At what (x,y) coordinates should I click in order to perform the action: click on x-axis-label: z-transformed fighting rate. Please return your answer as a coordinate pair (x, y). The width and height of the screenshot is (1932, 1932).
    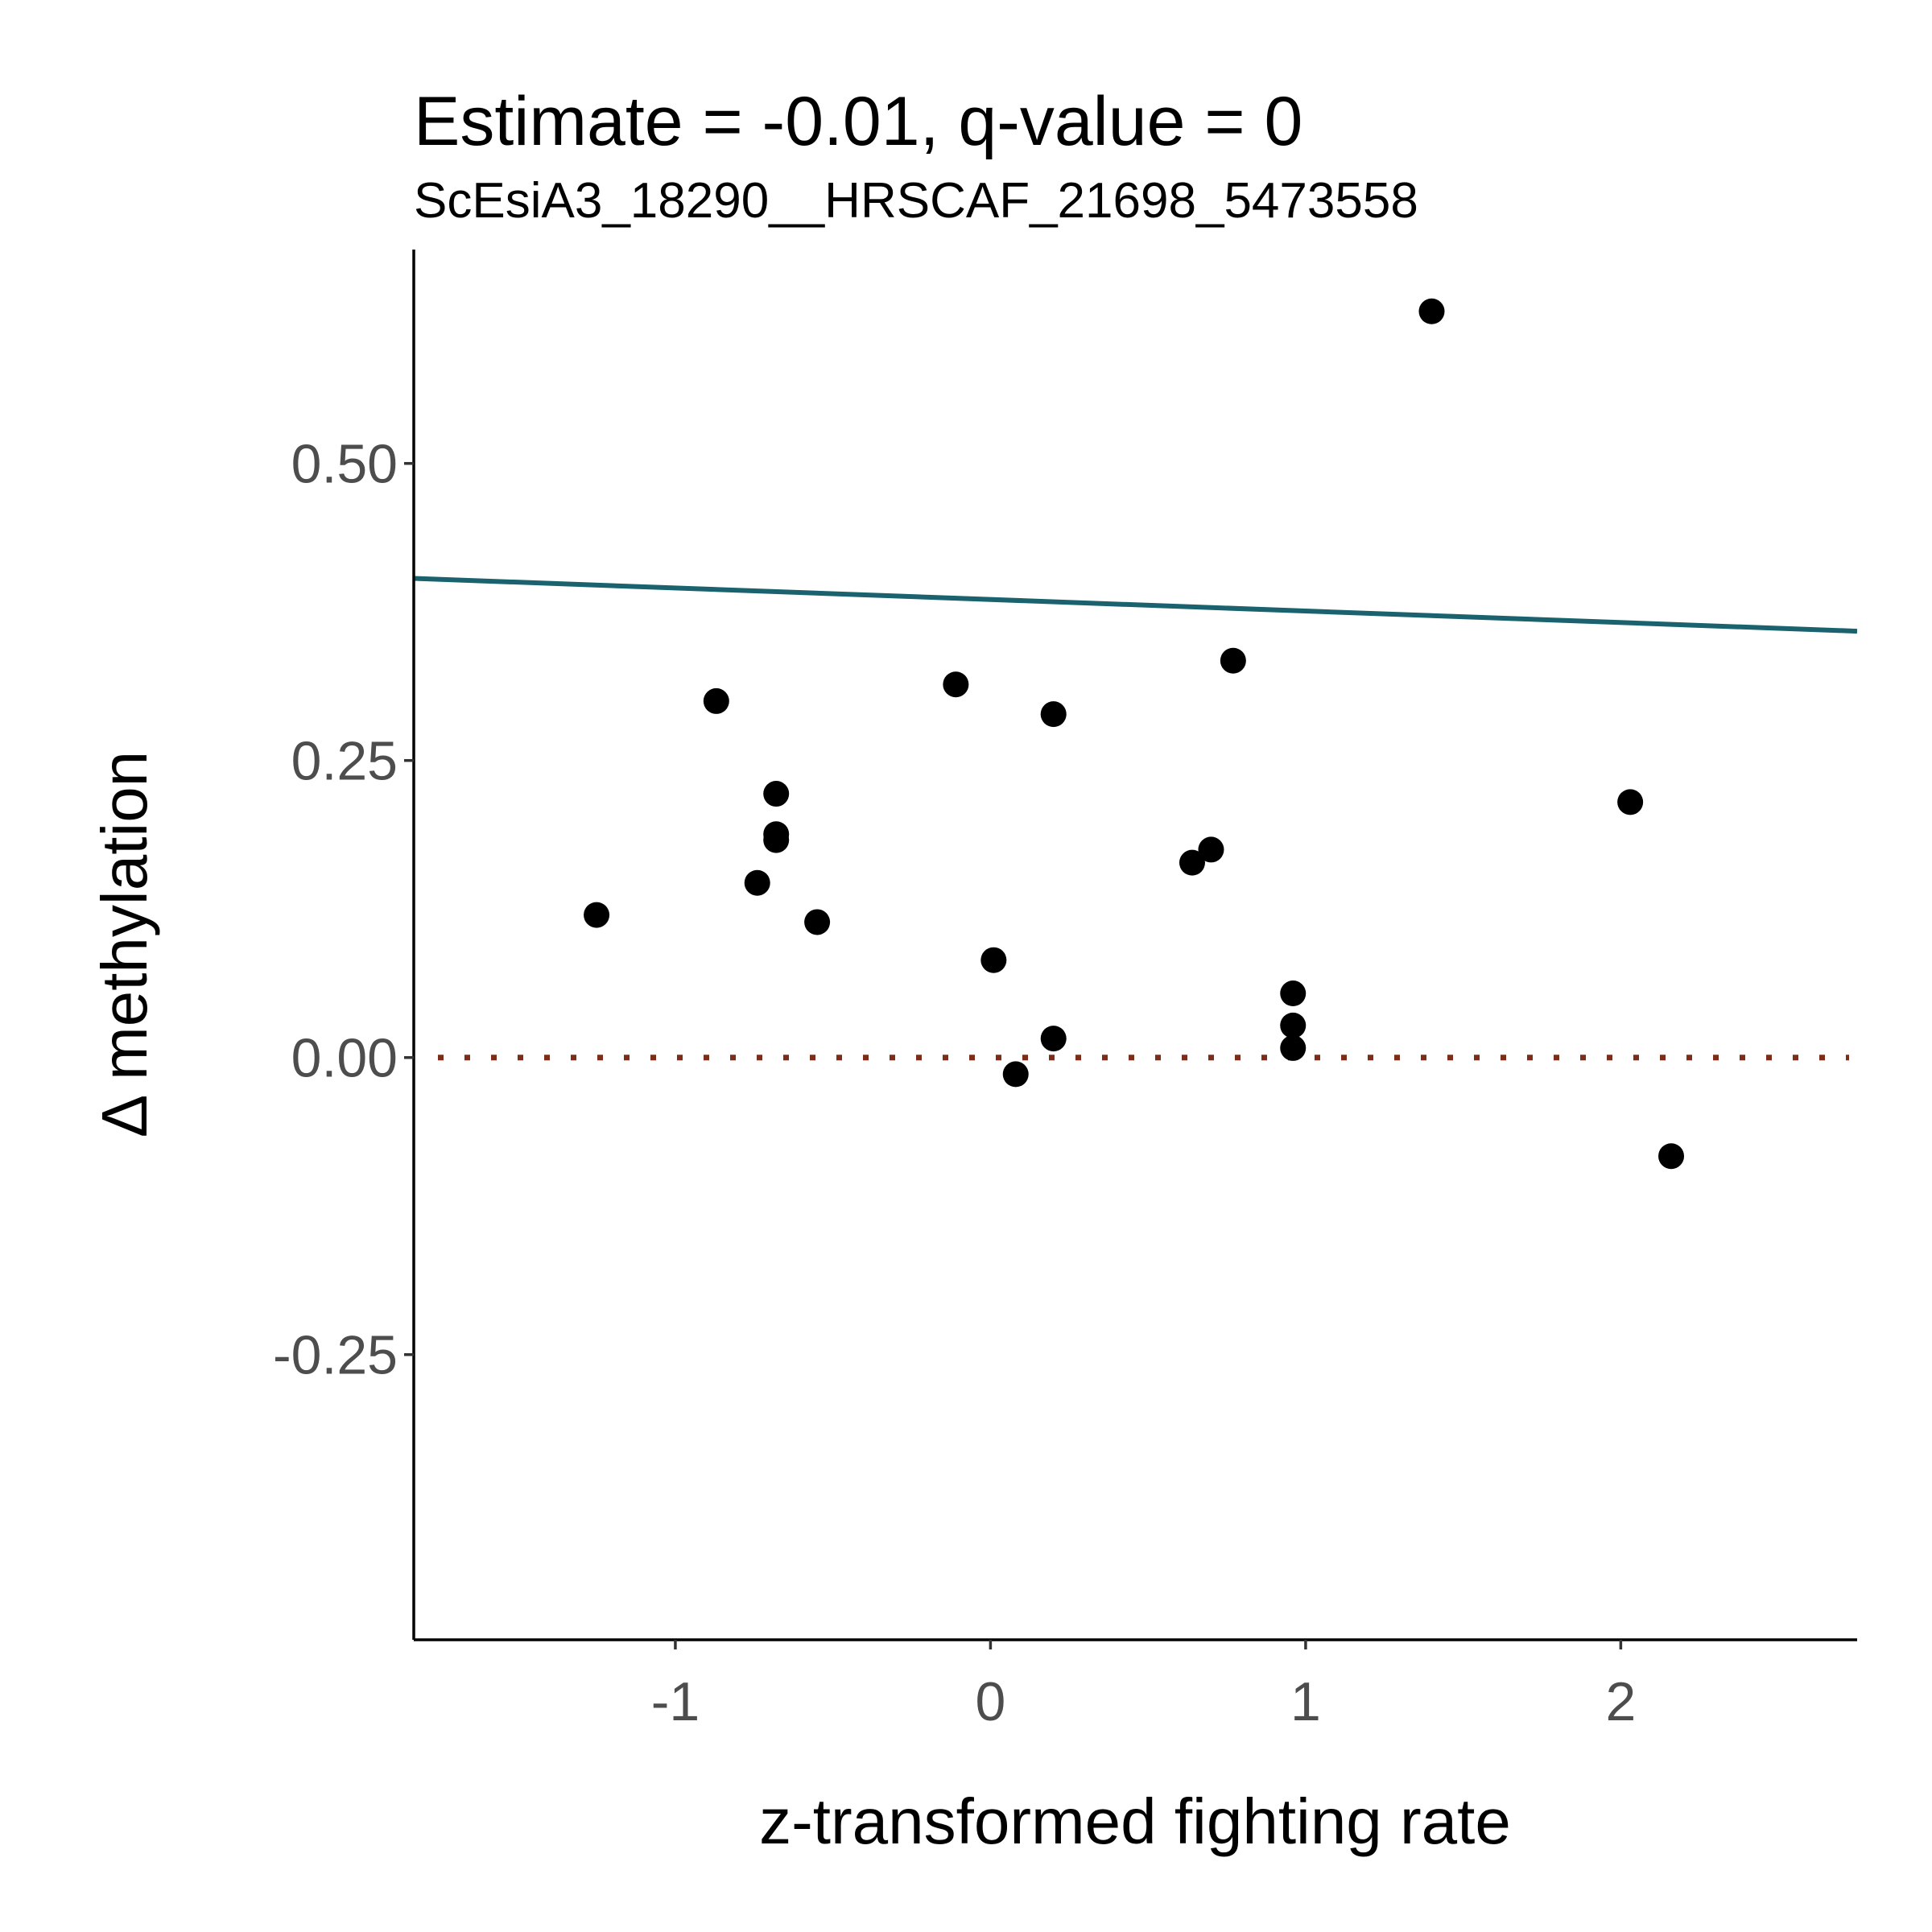
    Looking at the image, I should click on (1135, 1821).